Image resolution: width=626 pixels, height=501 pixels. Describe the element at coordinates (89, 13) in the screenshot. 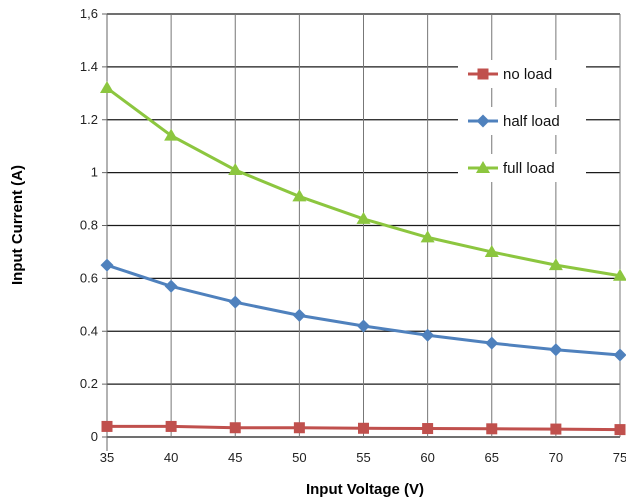

I see `y-tick-label: 1,6` at that location.